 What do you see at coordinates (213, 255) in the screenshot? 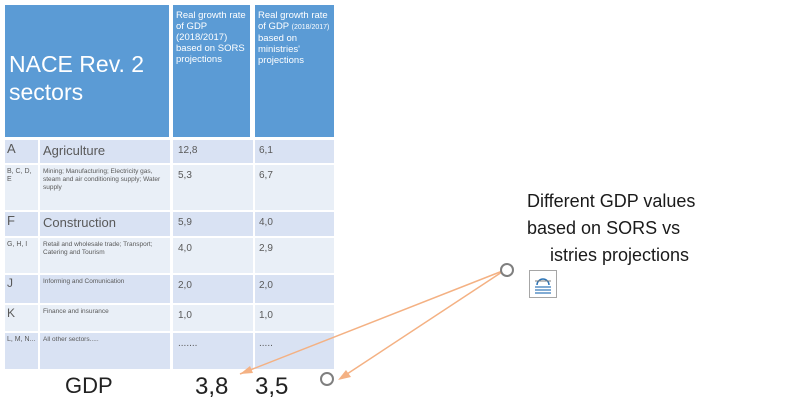
I see `row-value-sors: 4,0` at bounding box center [213, 255].